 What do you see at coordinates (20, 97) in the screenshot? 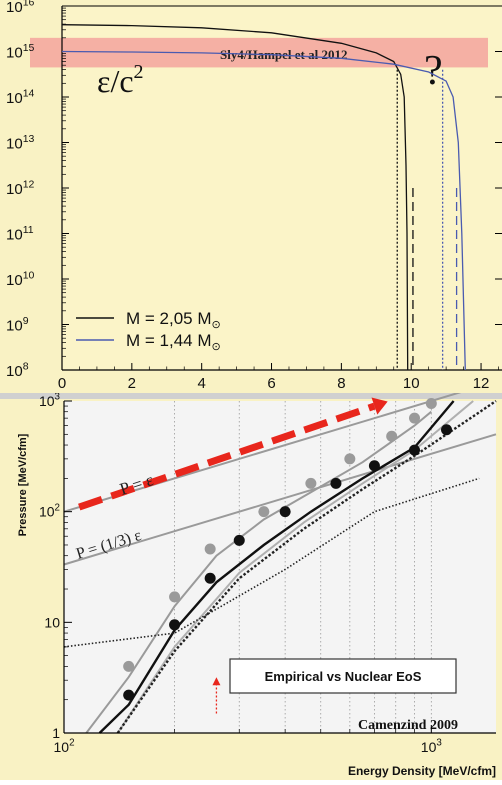
I see `y-tick-label: 10¹⁴` at bounding box center [20, 97].